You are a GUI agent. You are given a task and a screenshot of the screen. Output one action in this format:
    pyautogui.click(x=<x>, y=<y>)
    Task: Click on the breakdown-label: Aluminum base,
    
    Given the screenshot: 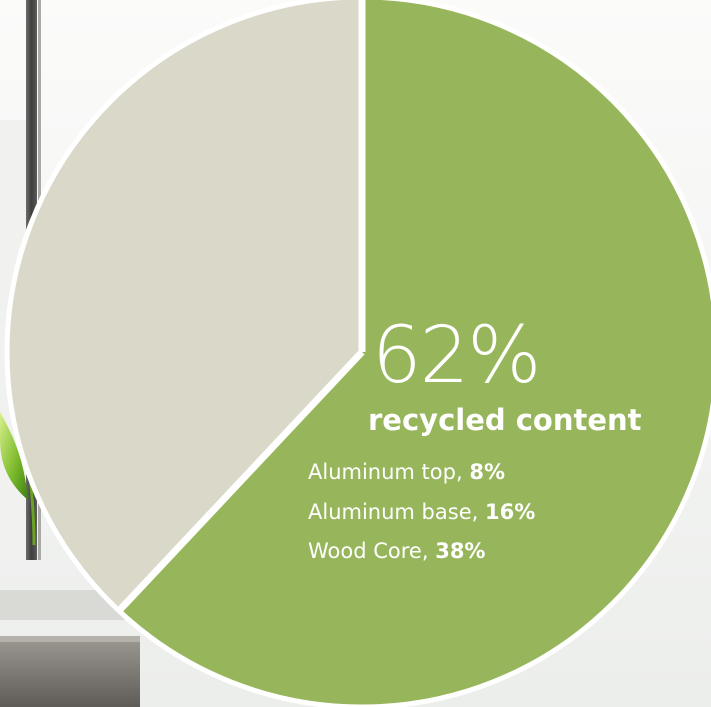 What is the action you would take?
    pyautogui.click(x=396, y=512)
    